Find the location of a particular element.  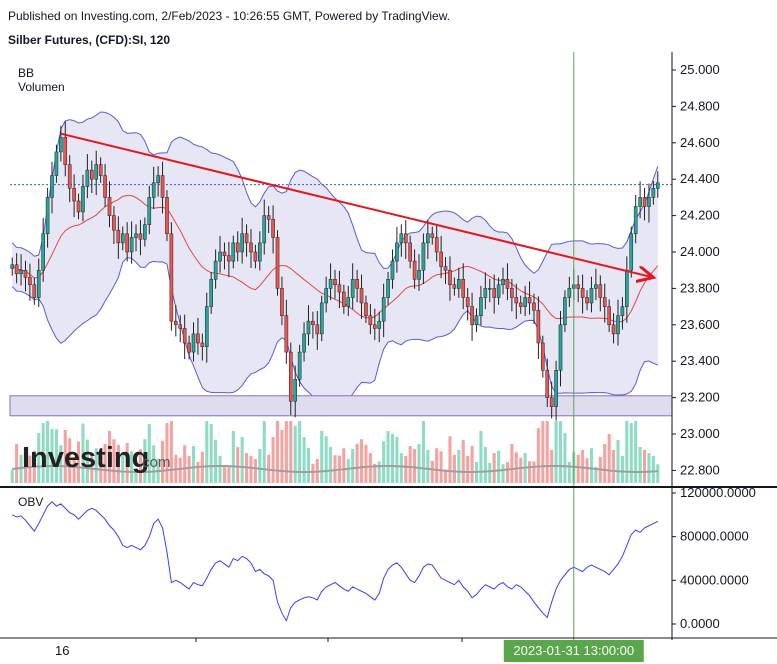

price-tick-label: 23.400 is located at coordinates (700, 360).